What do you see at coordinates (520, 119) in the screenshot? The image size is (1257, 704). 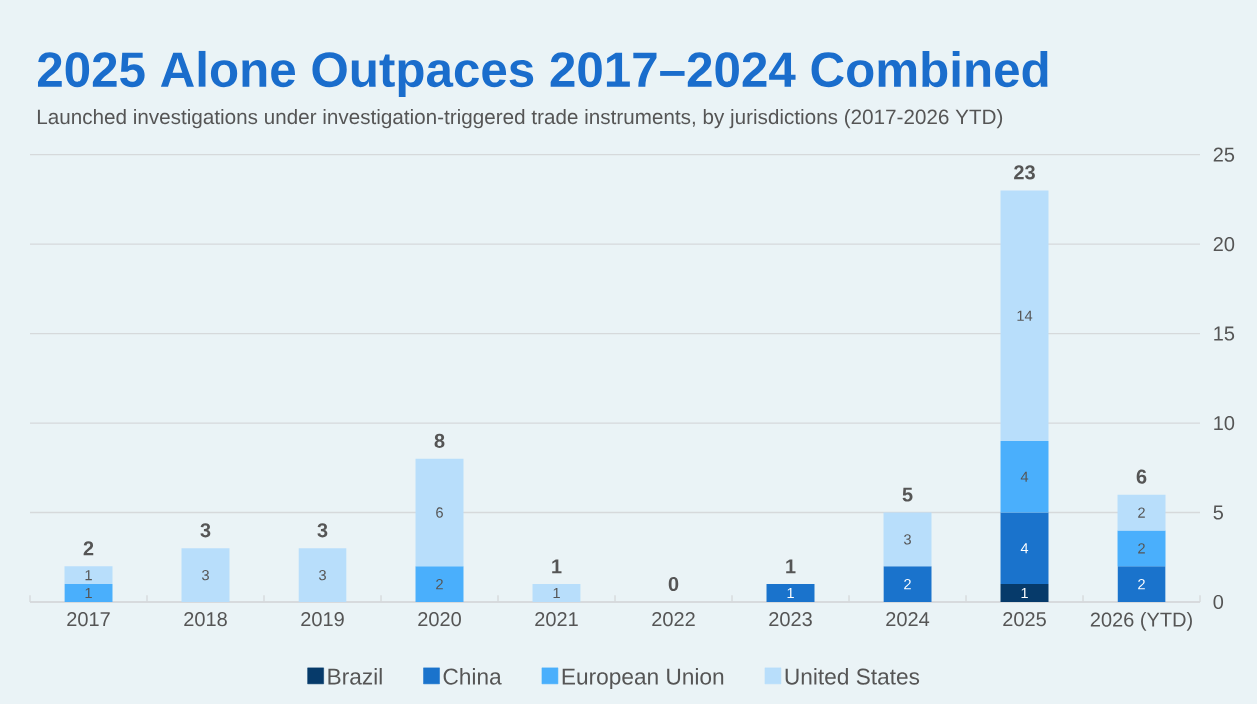 I see `chart-subtitle: Launched investigations under investigation-triggered trade instruments, by jurisdictions (2017-2026 YTD)` at bounding box center [520, 119].